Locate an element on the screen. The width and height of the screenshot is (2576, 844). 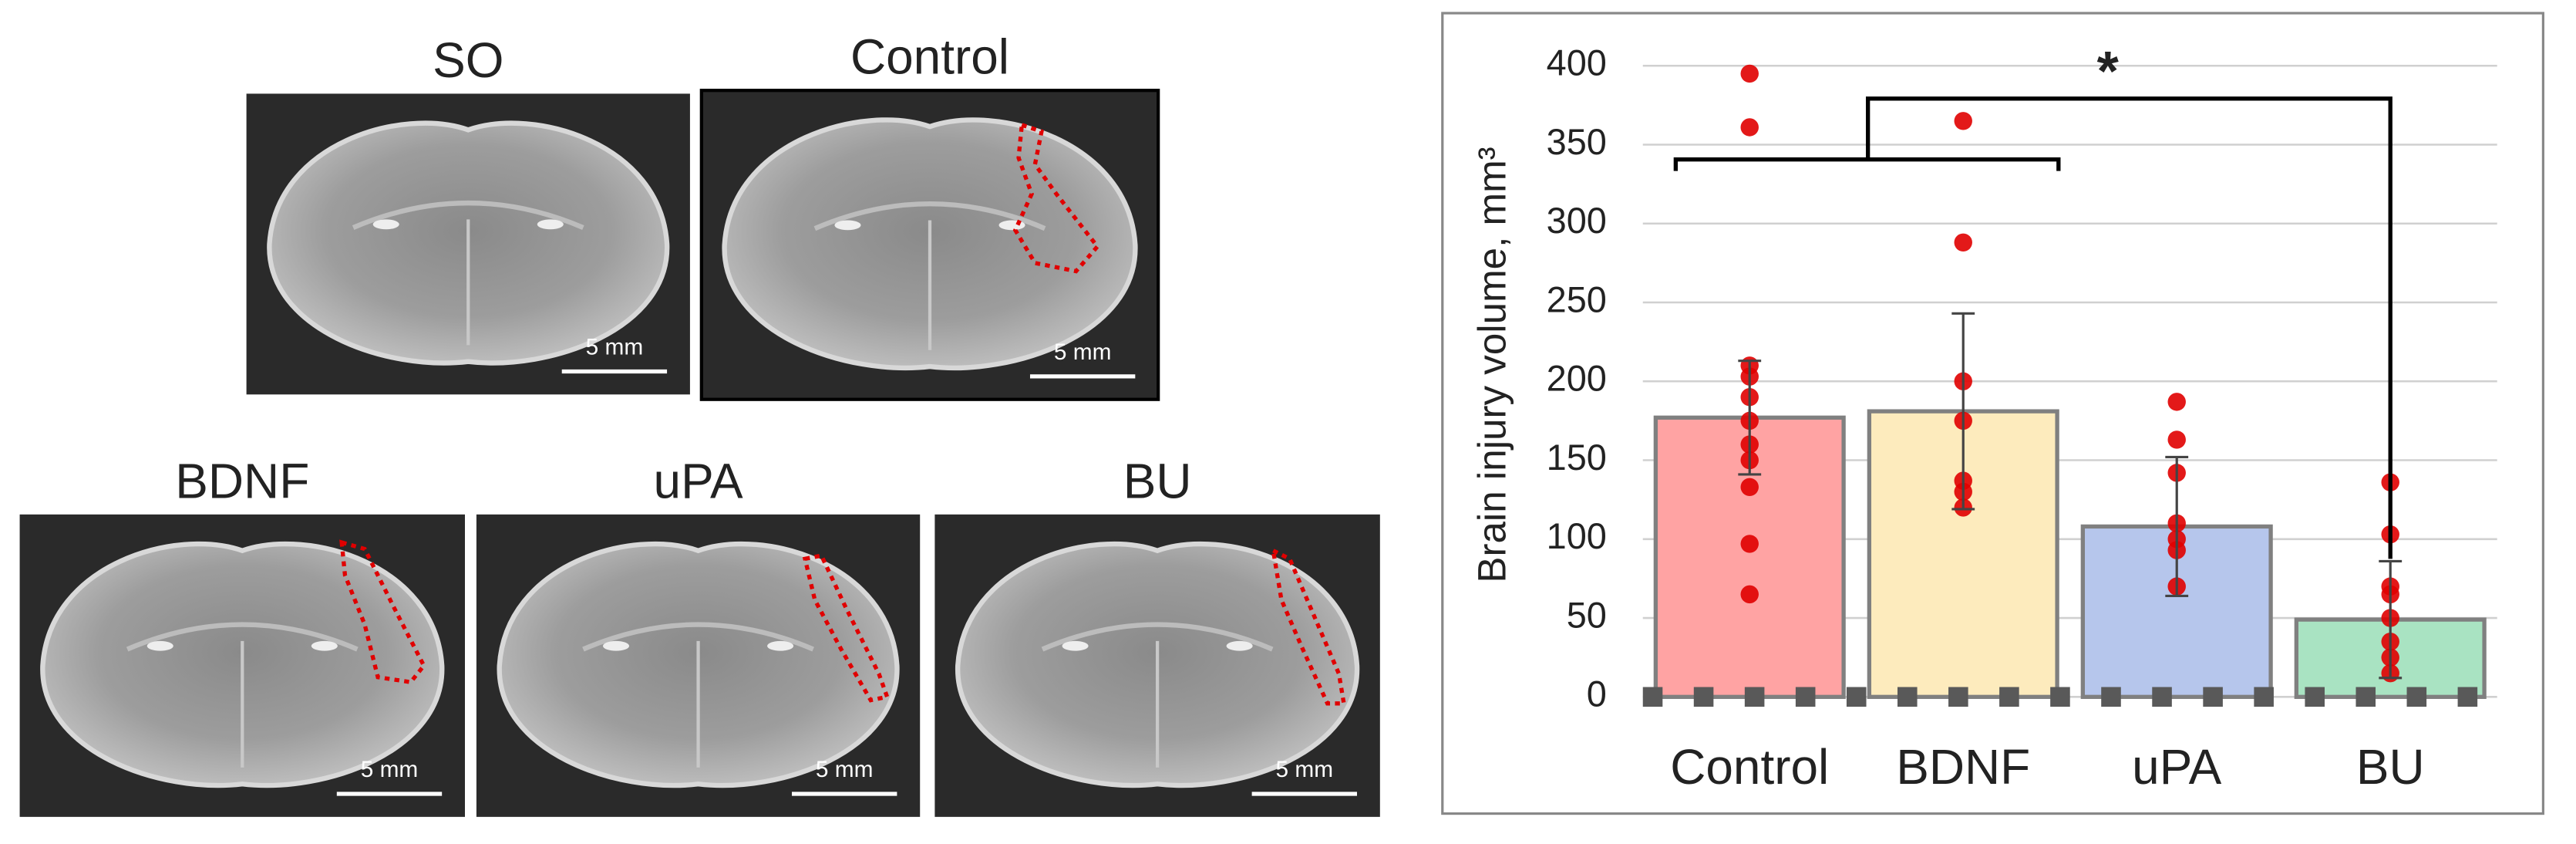
y-axis-label: Brain injury volume, mm³ is located at coordinates (1492, 364).